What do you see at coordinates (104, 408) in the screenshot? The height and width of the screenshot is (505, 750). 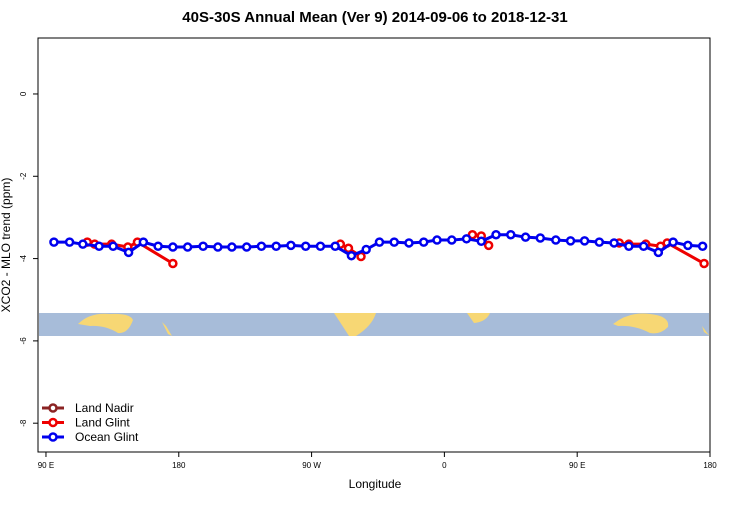 I see `legend-label: Land Nadir` at bounding box center [104, 408].